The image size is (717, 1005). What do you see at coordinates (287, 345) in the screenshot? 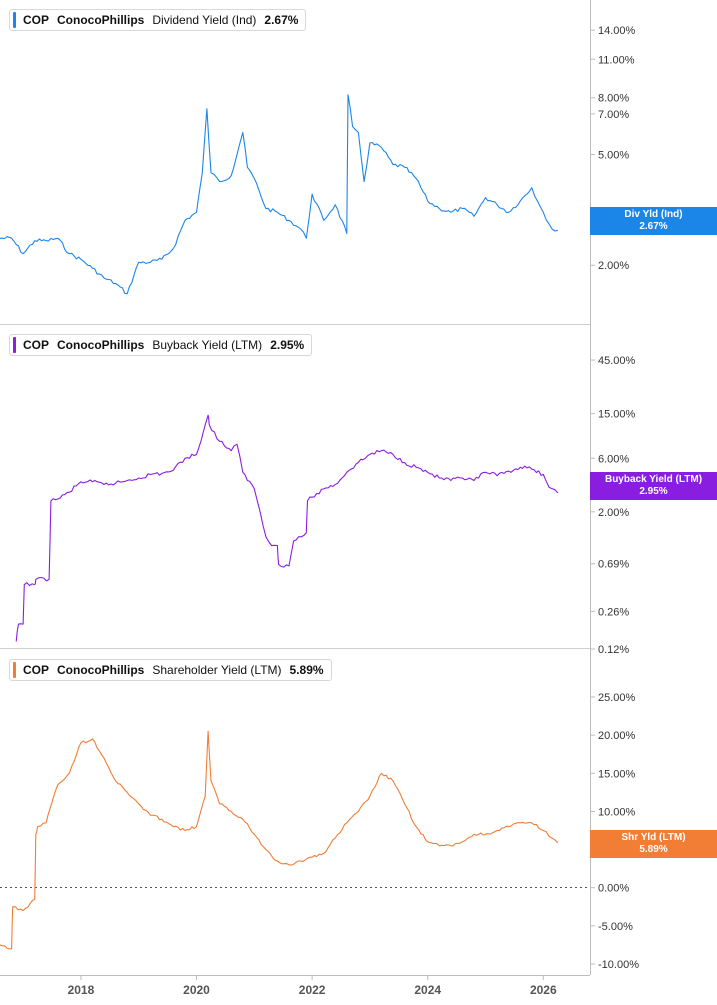
I see `legend-value: 2.95%` at bounding box center [287, 345].